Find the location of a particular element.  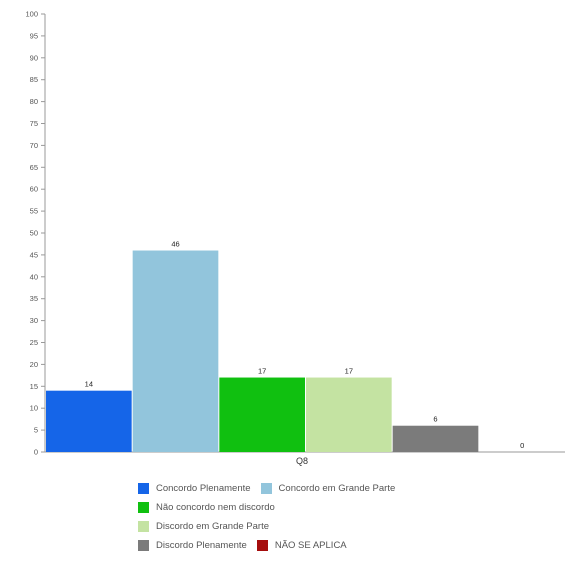

bar-value-label: 14 is located at coordinates (89, 384).